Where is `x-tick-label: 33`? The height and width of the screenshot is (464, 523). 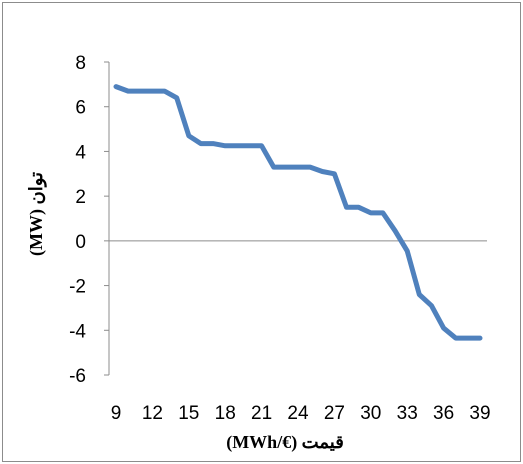 x-tick-label: 33 is located at coordinates (407, 413).